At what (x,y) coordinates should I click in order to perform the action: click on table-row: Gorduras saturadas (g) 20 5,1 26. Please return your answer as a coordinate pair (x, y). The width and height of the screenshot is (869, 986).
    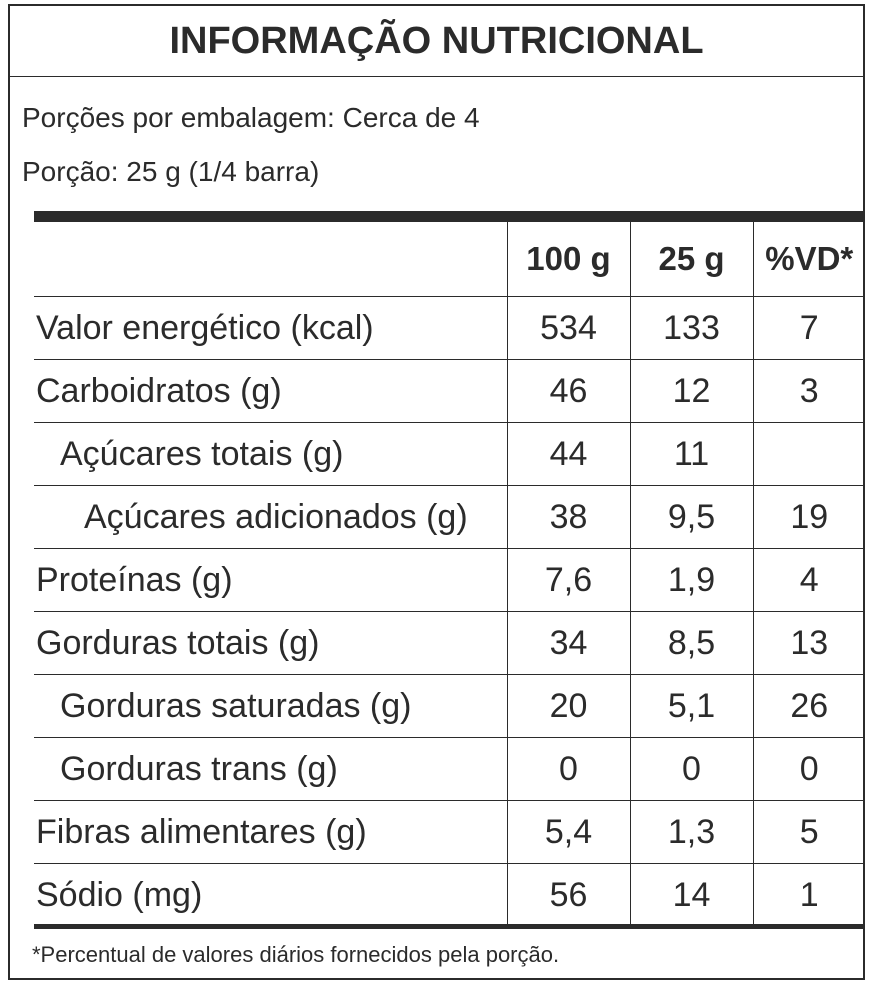
    Looking at the image, I should click on (449, 706).